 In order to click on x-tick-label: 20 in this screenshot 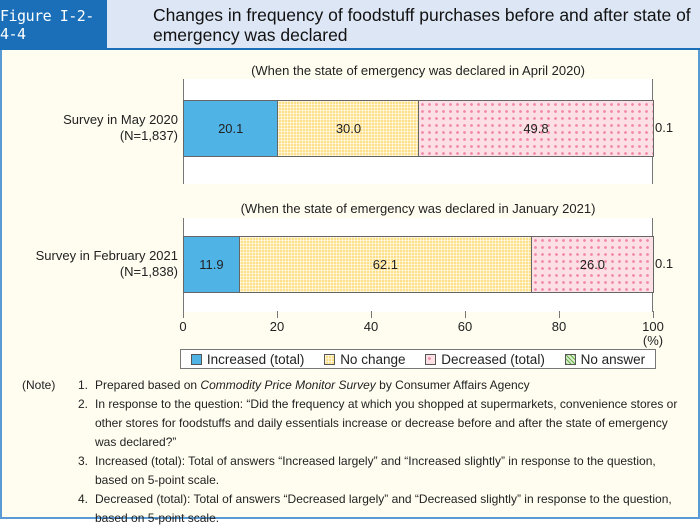, I will do `click(277, 326)`.